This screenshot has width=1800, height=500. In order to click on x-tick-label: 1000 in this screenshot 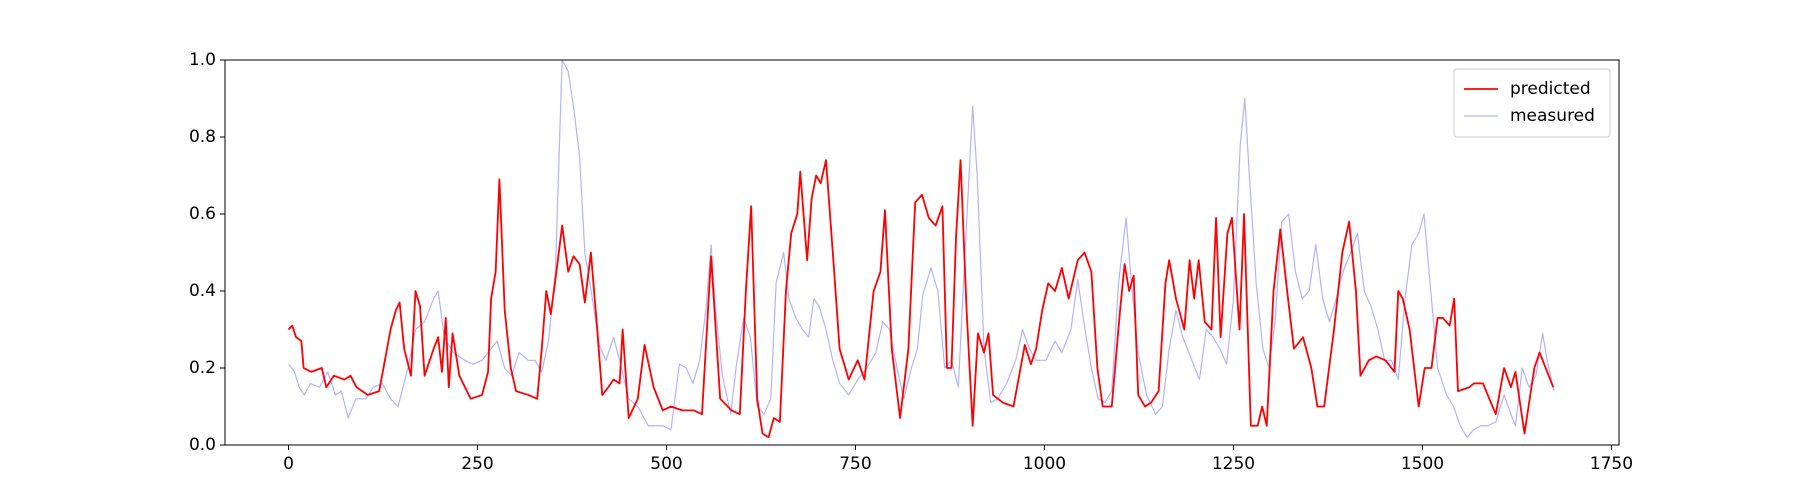, I will do `click(1044, 464)`.